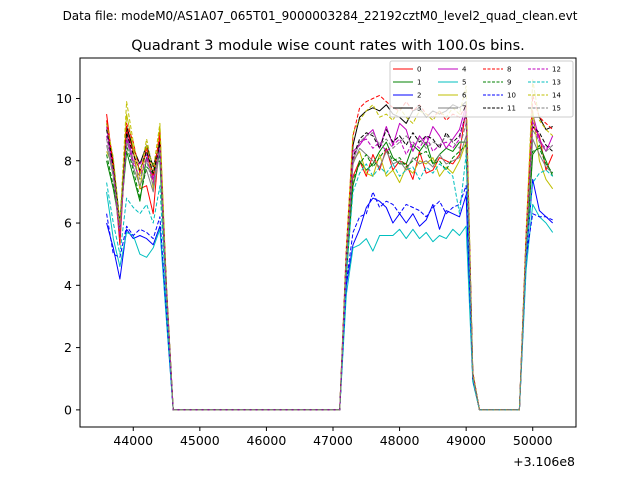 The width and height of the screenshot is (640, 480). Describe the element at coordinates (68, 254) in the screenshot. I see `y-axis: 0 2 4 6 8 10` at that location.